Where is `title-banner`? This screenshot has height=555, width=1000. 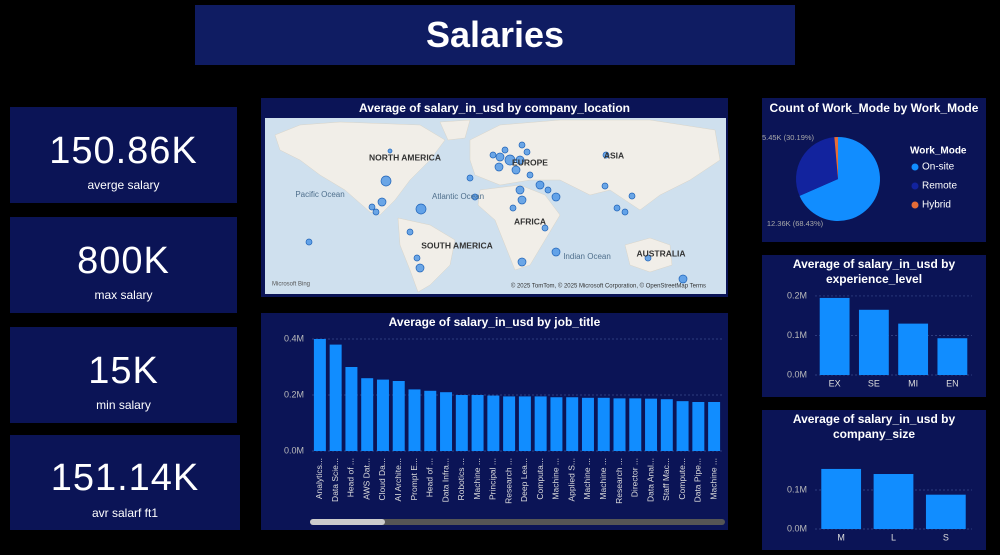 title-banner is located at coordinates (495, 35).